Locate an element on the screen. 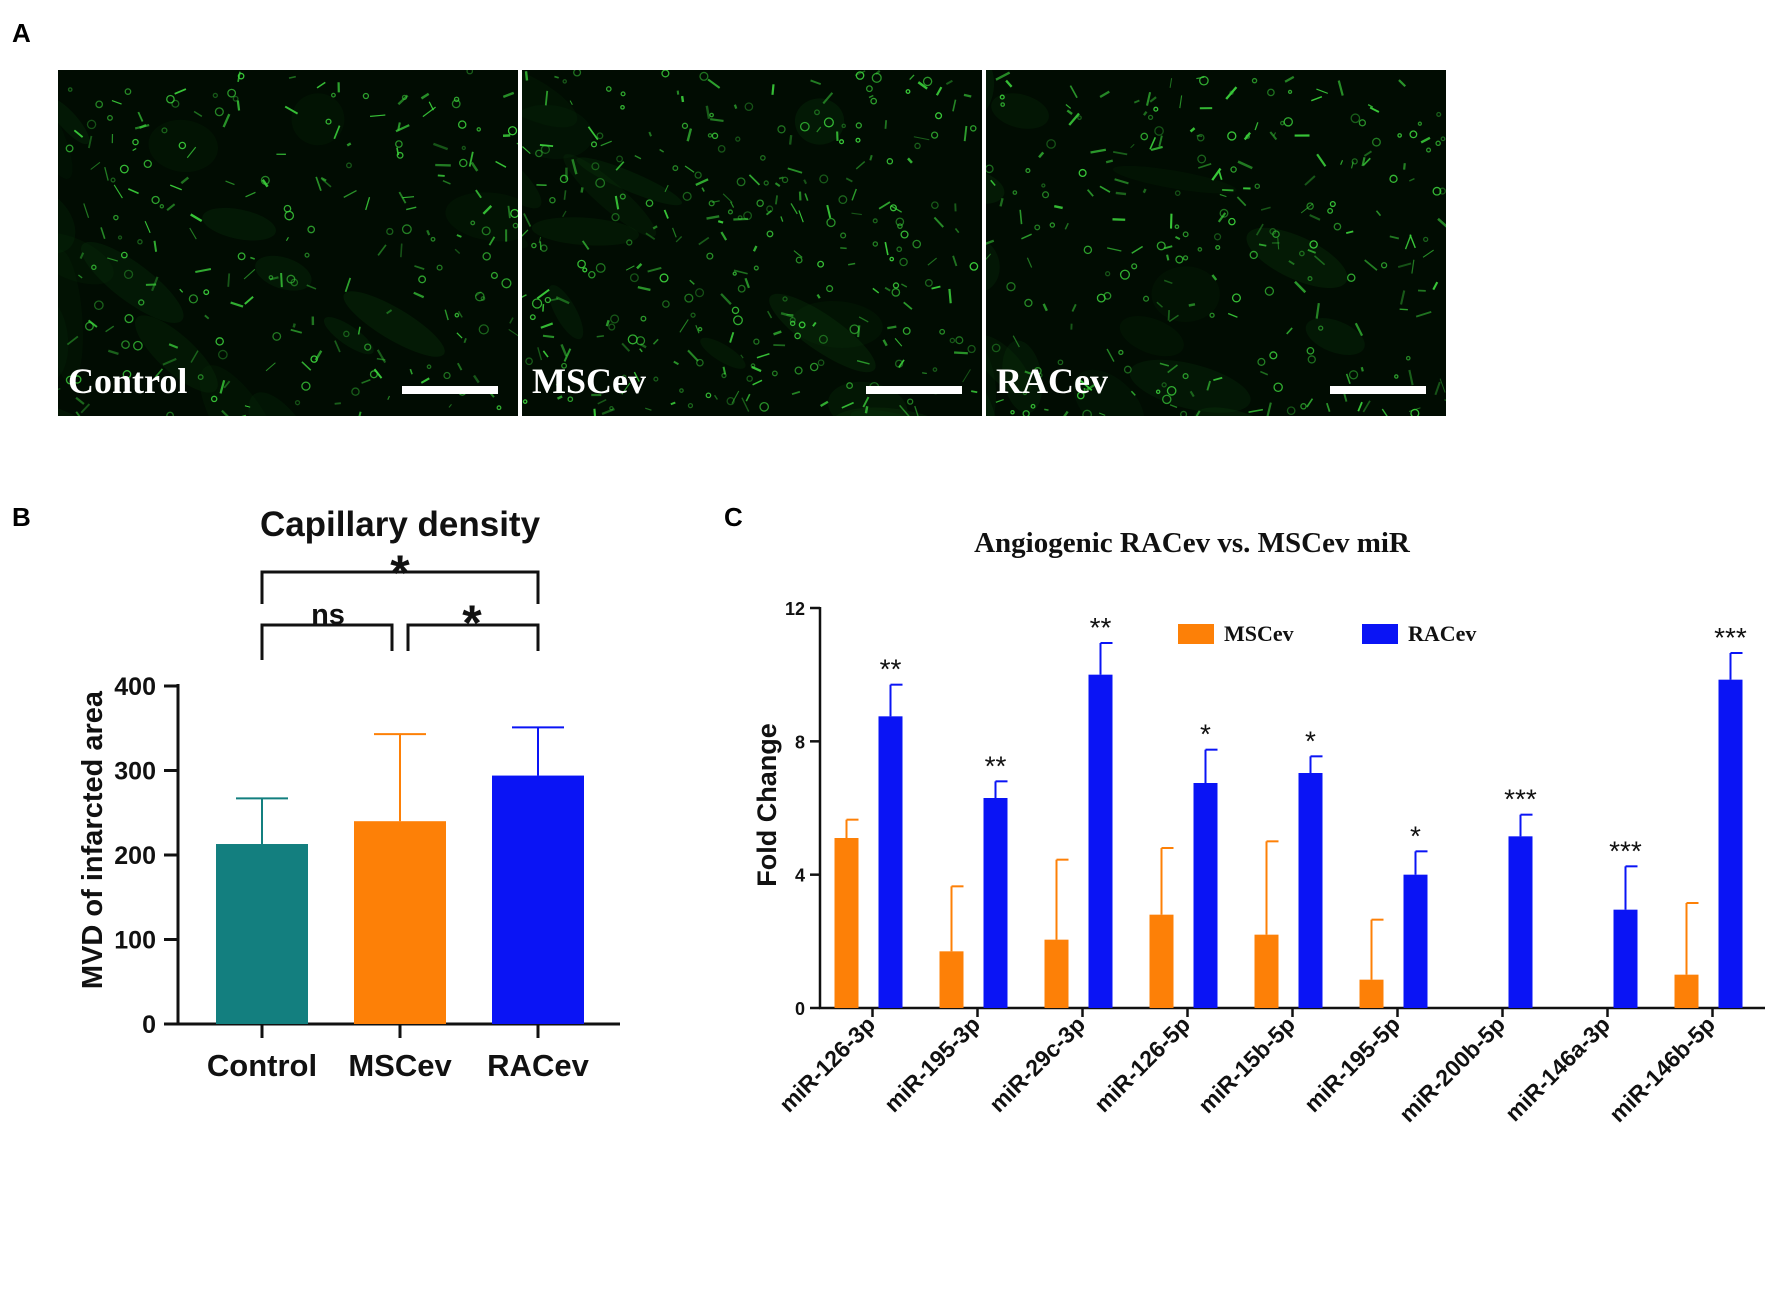  micrograph-mscev: MSCev is located at coordinates (752, 243).